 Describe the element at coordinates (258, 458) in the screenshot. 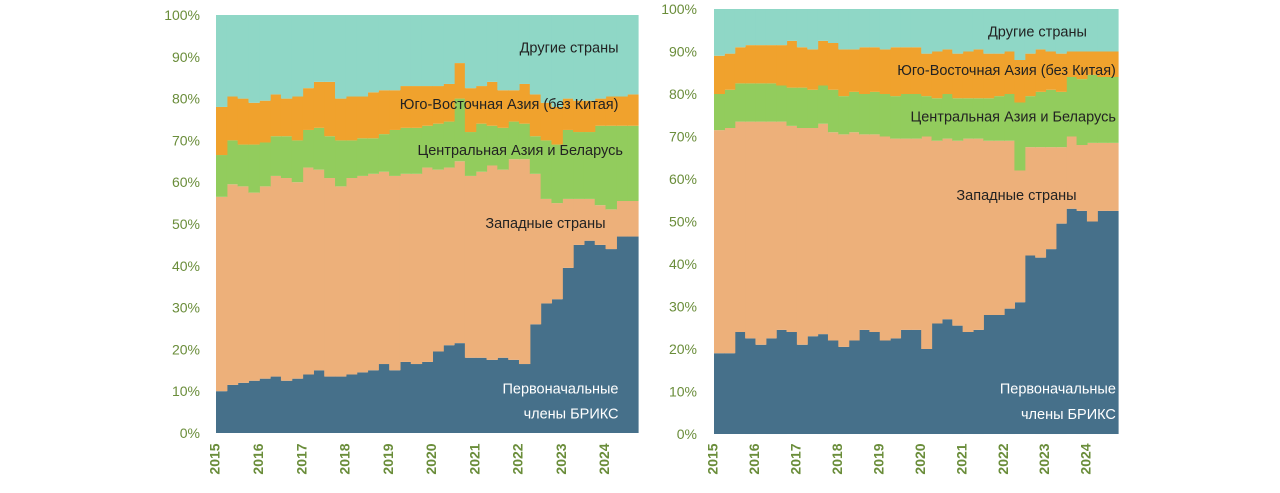

I see `x-tick-label: 2016` at that location.